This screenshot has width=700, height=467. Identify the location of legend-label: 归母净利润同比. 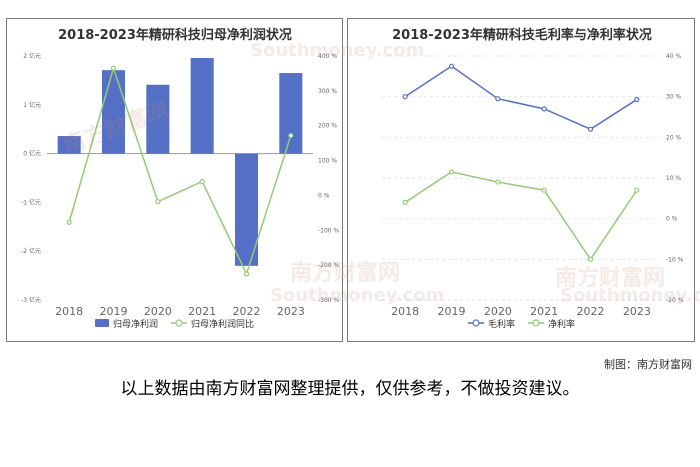
(222, 324).